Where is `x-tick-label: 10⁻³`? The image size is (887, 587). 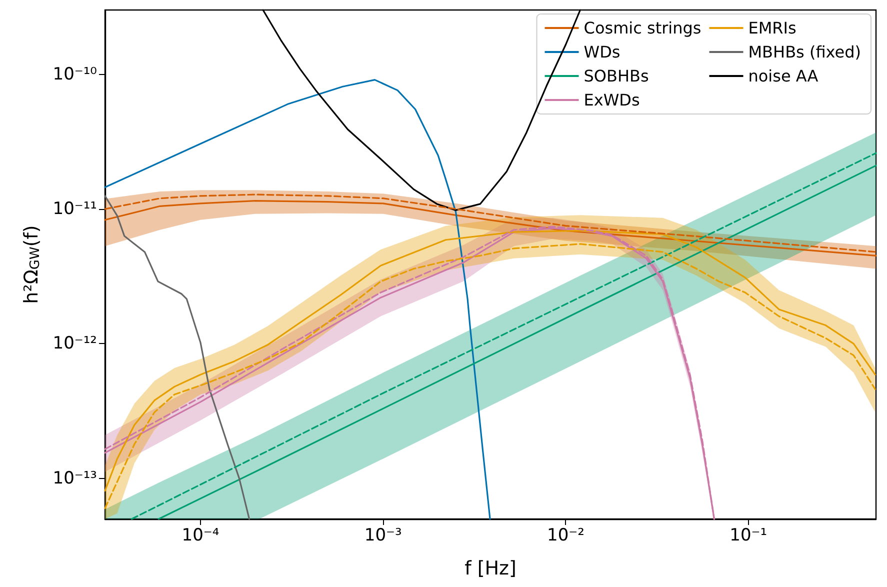
x-tick-label: 10⁻³ is located at coordinates (383, 536).